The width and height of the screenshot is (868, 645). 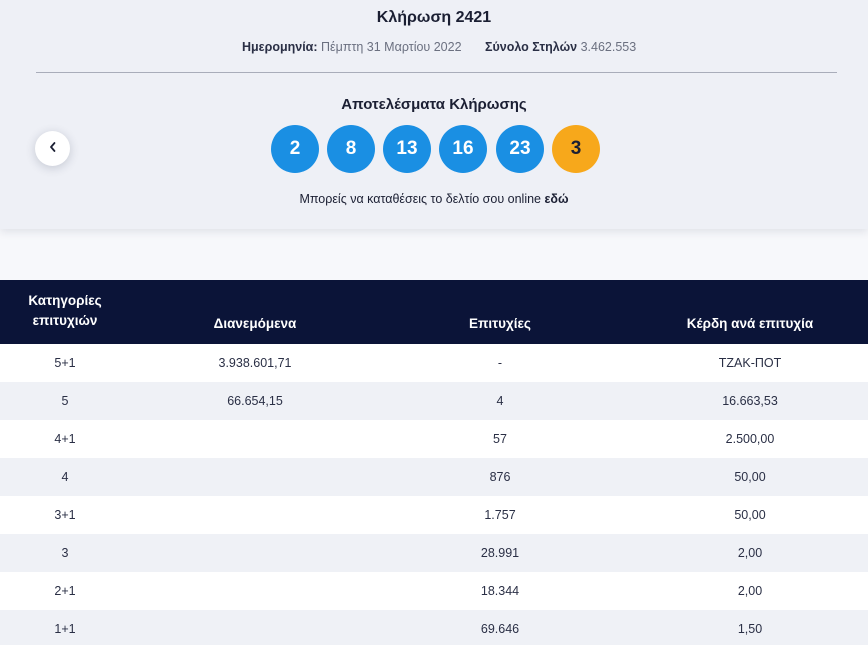 I want to click on cell-winners: 69.646, so click(x=500, y=629).